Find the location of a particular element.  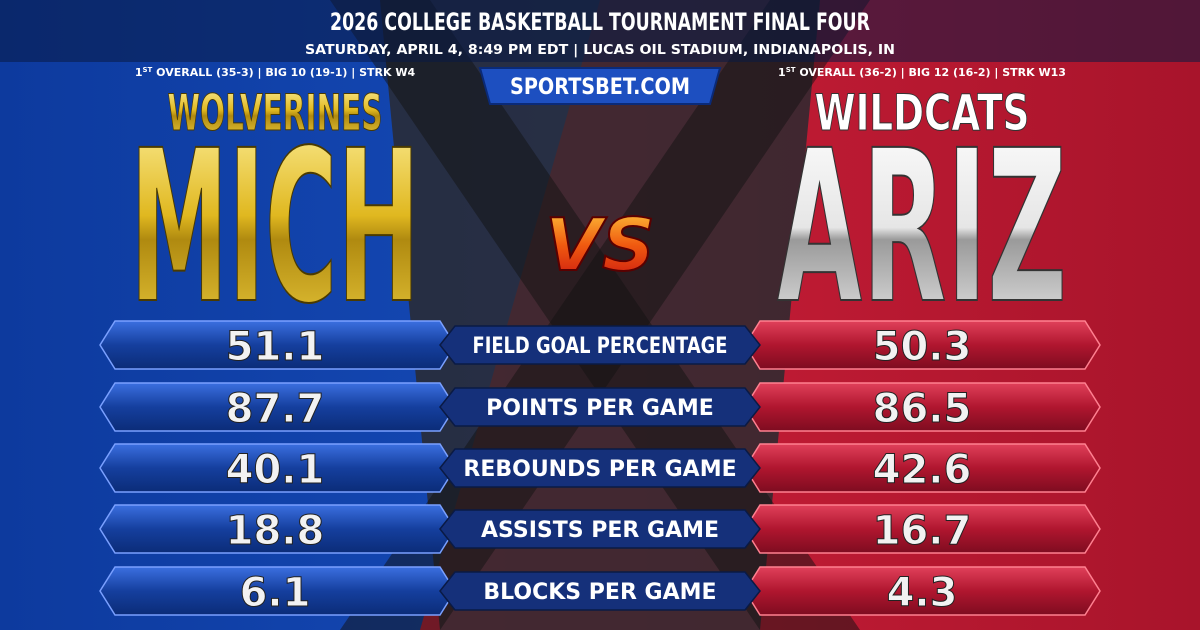

site-banner is located at coordinates (600, 86).